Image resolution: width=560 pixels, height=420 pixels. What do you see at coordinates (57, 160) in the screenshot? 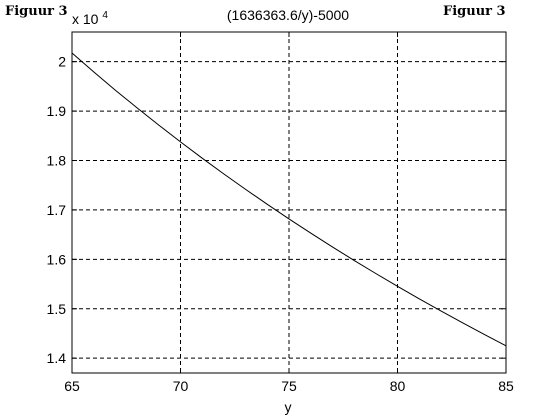
I see `y-tick-label: 1.8` at bounding box center [57, 160].